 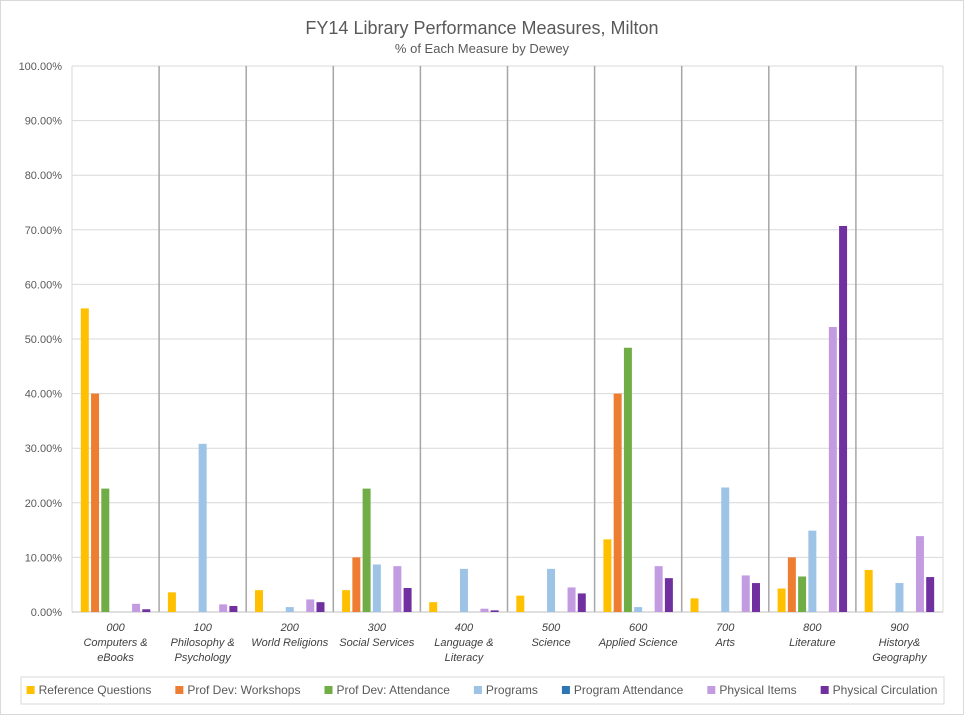 I want to click on x-tick-label: History&, so click(x=900, y=643).